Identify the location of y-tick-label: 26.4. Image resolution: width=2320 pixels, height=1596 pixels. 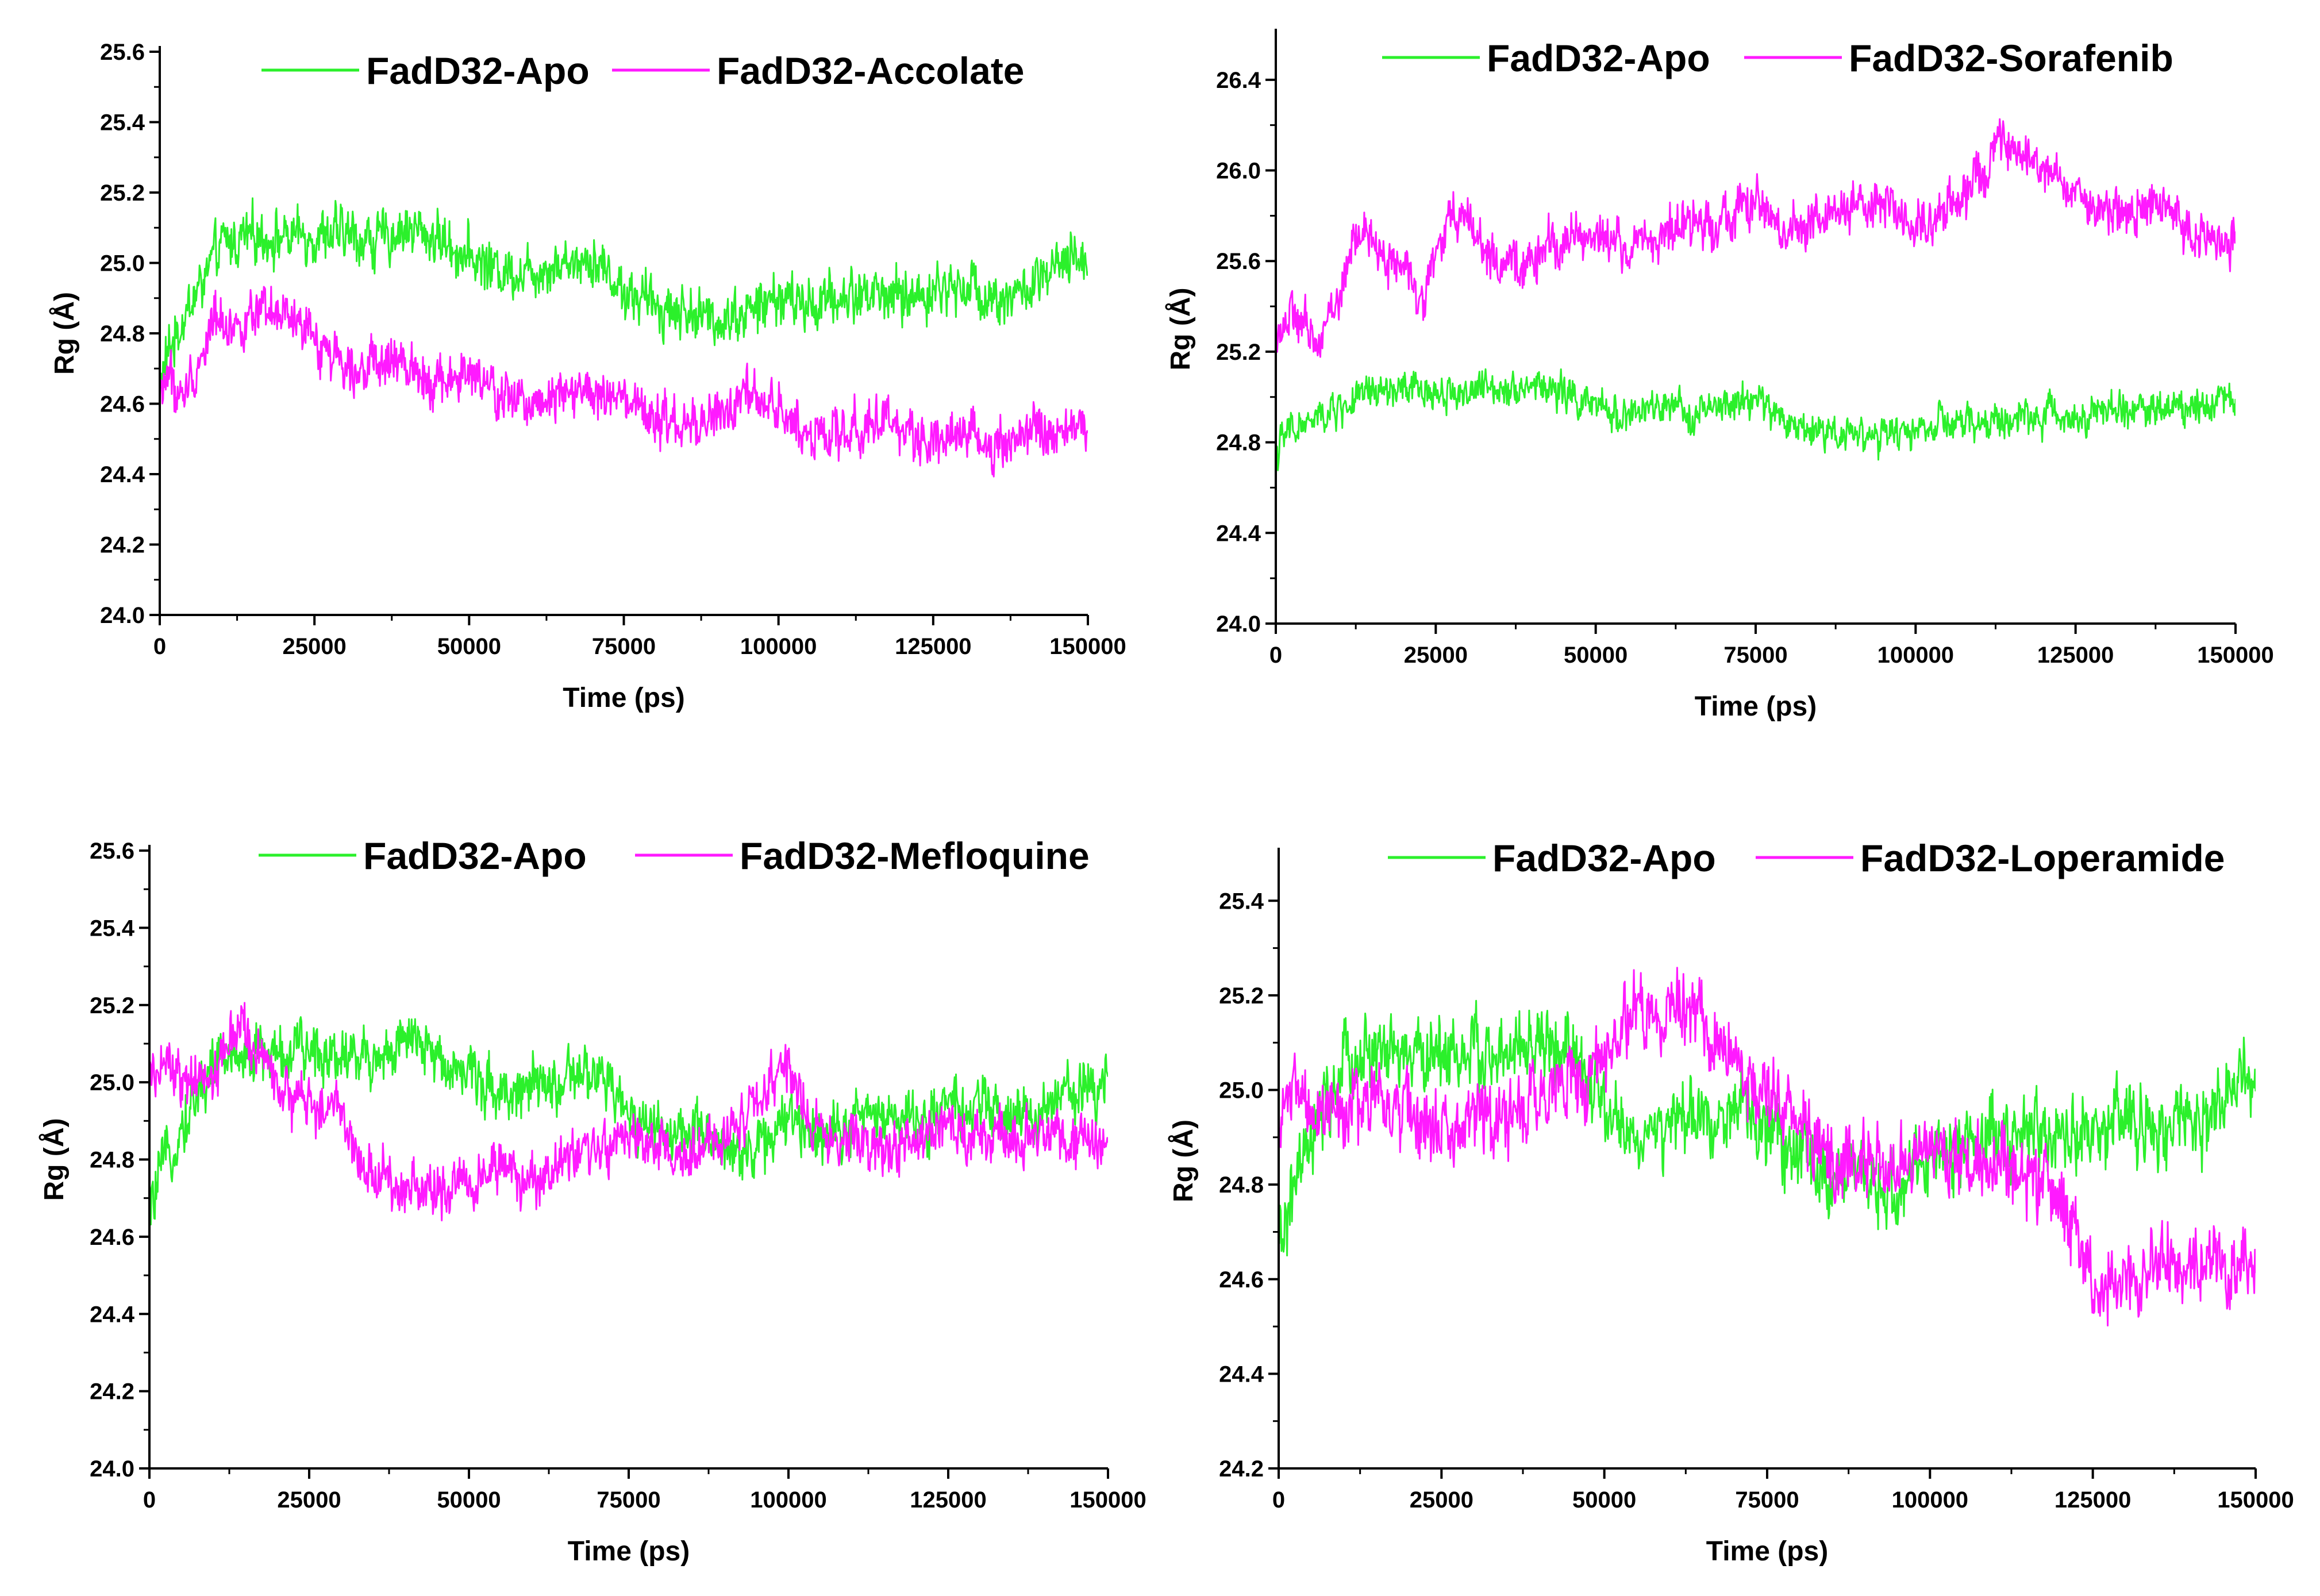
(1238, 80).